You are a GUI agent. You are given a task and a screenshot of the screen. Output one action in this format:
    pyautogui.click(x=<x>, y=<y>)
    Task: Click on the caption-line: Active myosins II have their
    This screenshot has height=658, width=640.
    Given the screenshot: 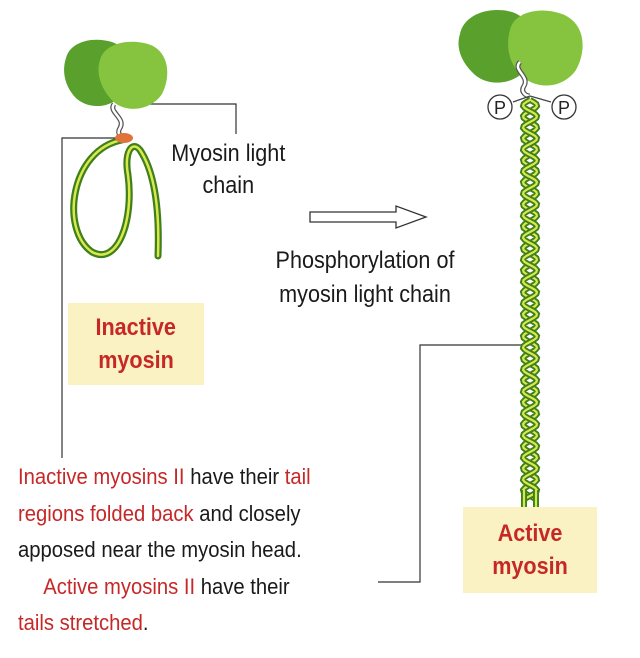 What is the action you would take?
    pyautogui.click(x=189, y=587)
    